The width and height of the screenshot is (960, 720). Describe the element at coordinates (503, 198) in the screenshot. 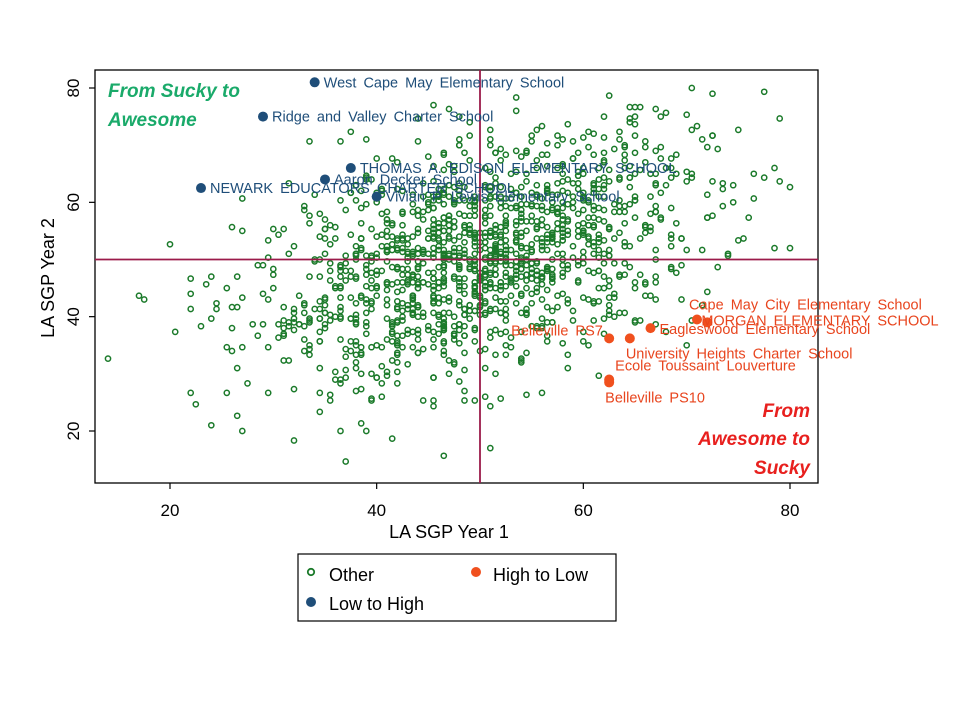

I see `point-label: Vivian P. Lewis Elementary School` at that location.